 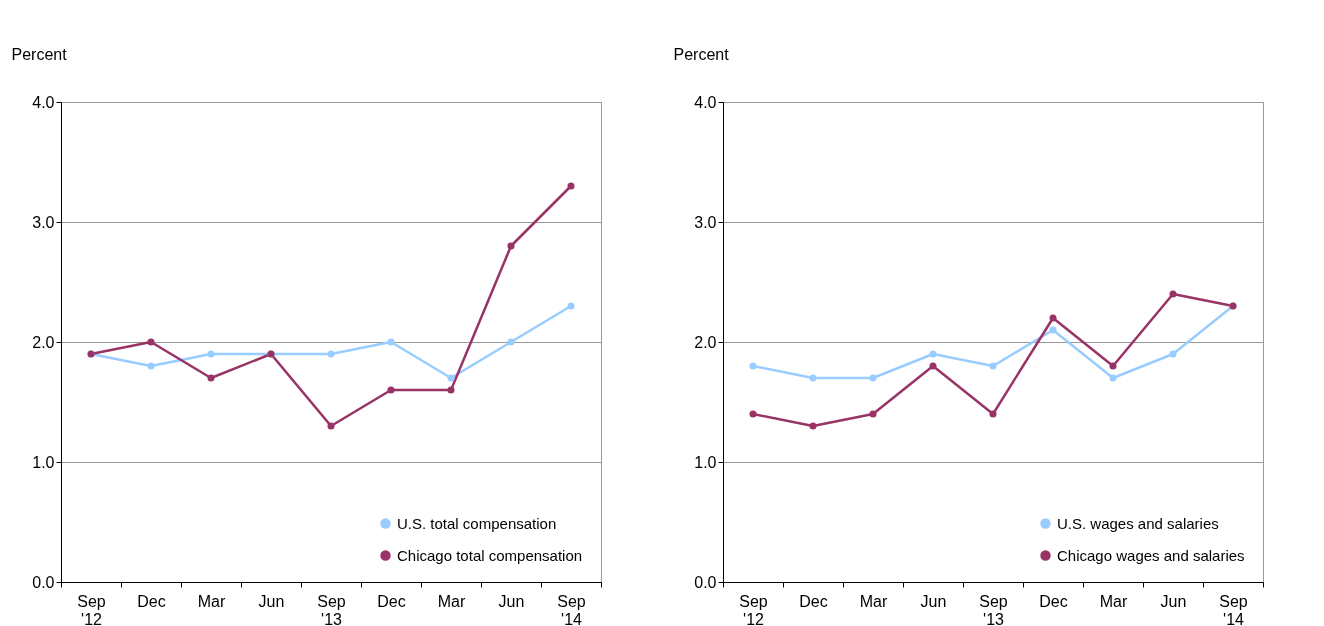 What do you see at coordinates (490, 555) in the screenshot?
I see `legend-label: Chicago total compensation` at bounding box center [490, 555].